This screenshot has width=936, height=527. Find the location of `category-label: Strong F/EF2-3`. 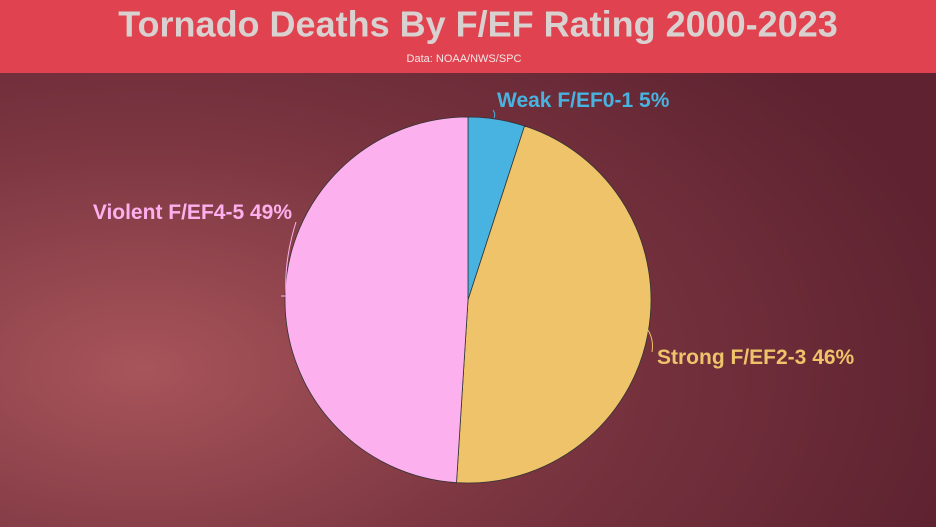

category-label: Strong F/EF2-3 is located at coordinates (731, 357).